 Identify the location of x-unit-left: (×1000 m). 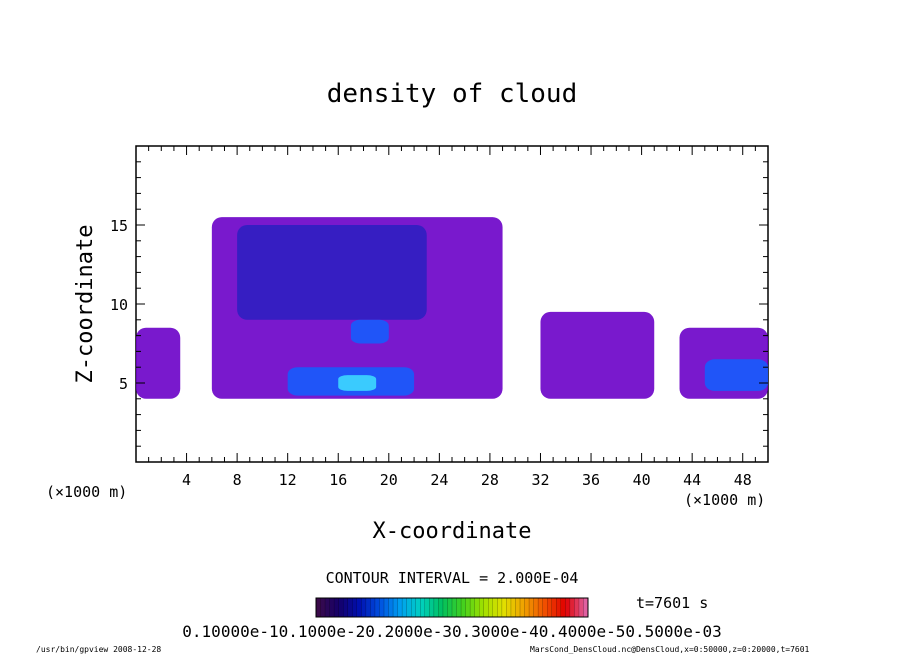
(86, 492).